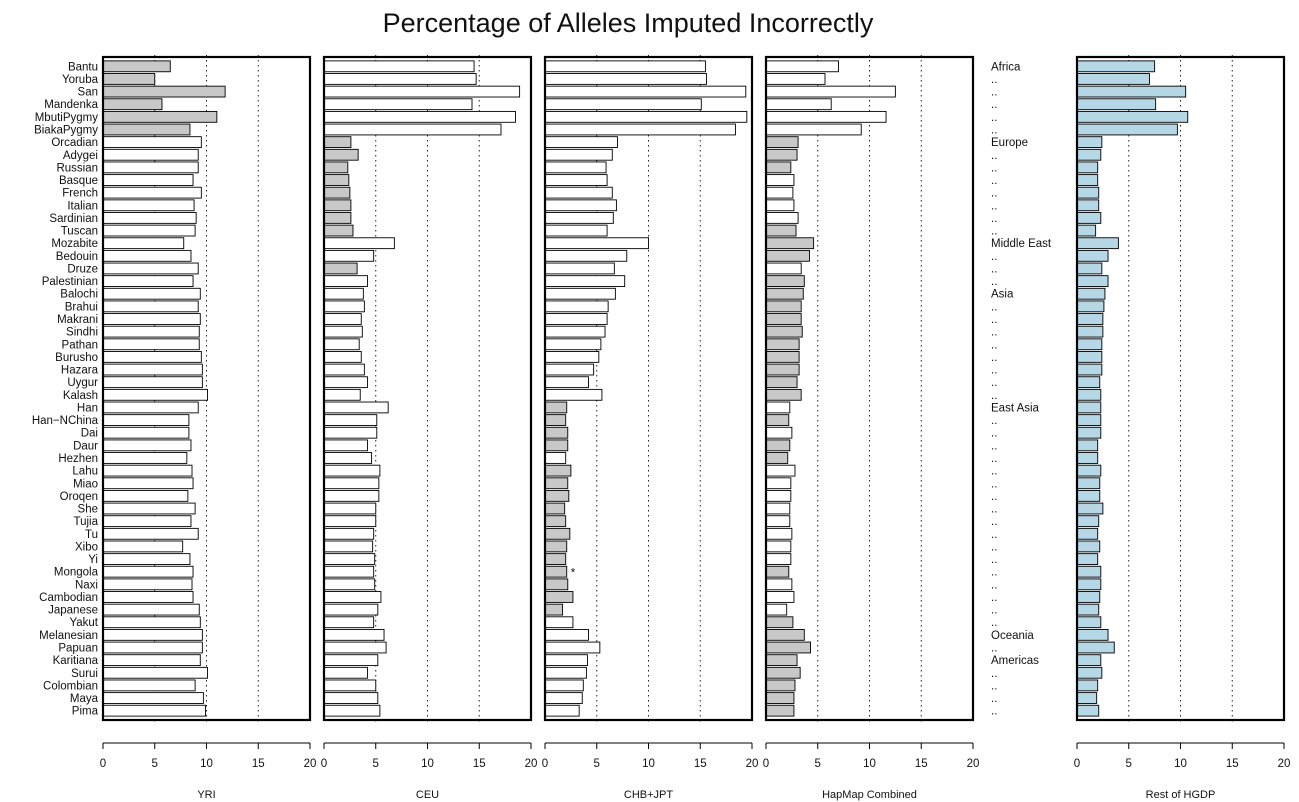 This screenshot has width=1299, height=802. I want to click on panel-name: Rest of HGDP, so click(1181, 795).